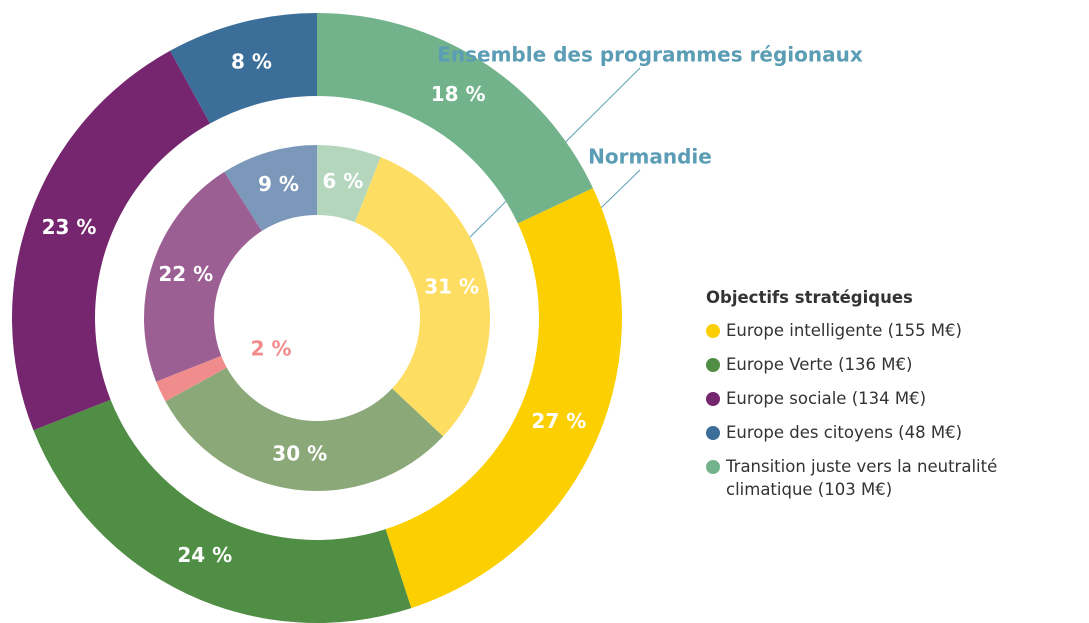  What do you see at coordinates (251, 61) in the screenshot?
I see `value-label: 8 %` at bounding box center [251, 61].